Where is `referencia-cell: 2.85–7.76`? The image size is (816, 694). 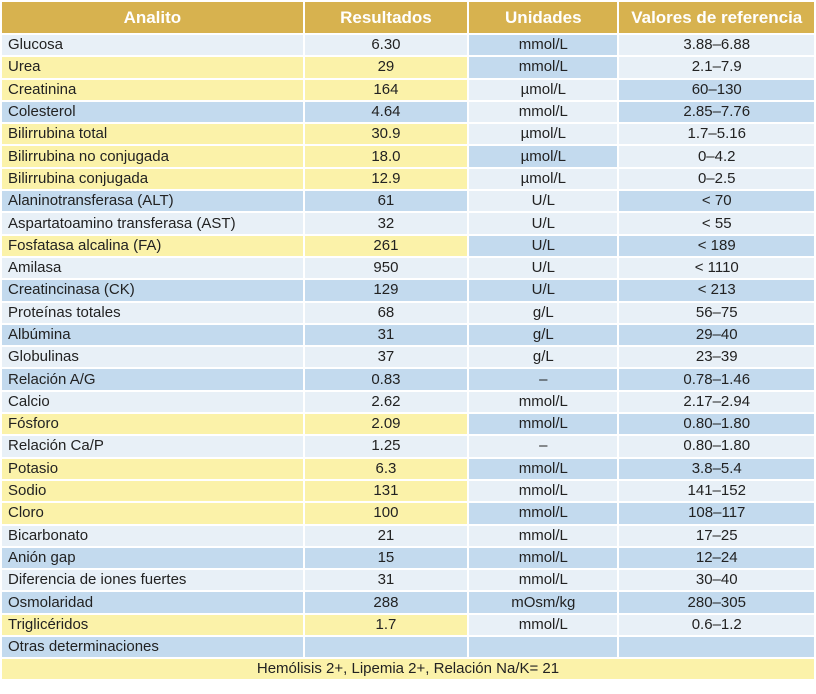 referencia-cell: 2.85–7.76 is located at coordinates (716, 112).